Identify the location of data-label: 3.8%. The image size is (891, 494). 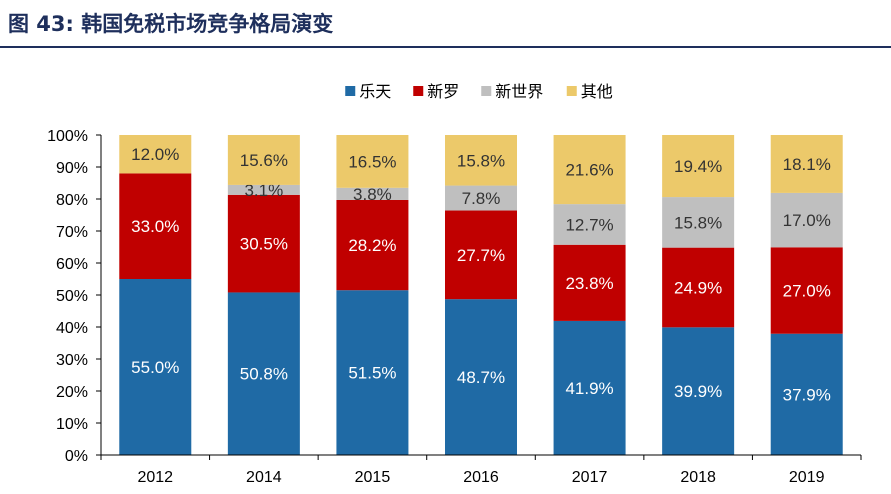
(372, 194).